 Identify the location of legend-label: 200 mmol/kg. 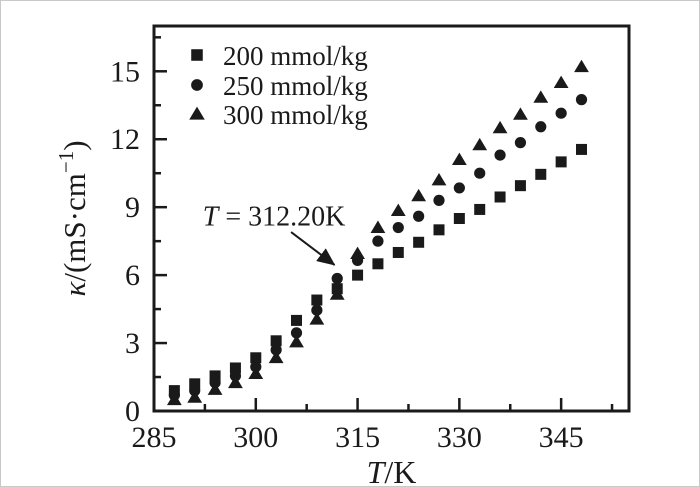
(295, 56).